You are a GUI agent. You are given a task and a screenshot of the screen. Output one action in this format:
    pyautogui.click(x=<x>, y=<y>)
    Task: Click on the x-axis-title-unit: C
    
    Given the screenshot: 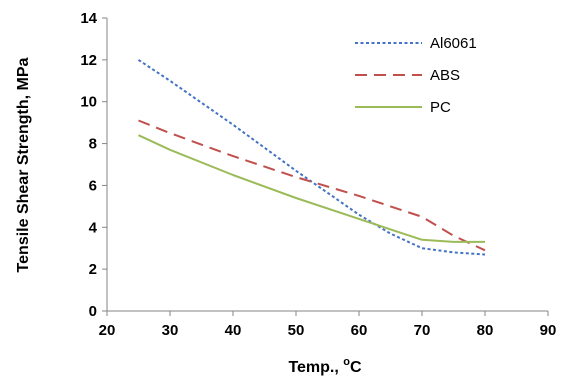 What is the action you would take?
    pyautogui.click(x=356, y=367)
    